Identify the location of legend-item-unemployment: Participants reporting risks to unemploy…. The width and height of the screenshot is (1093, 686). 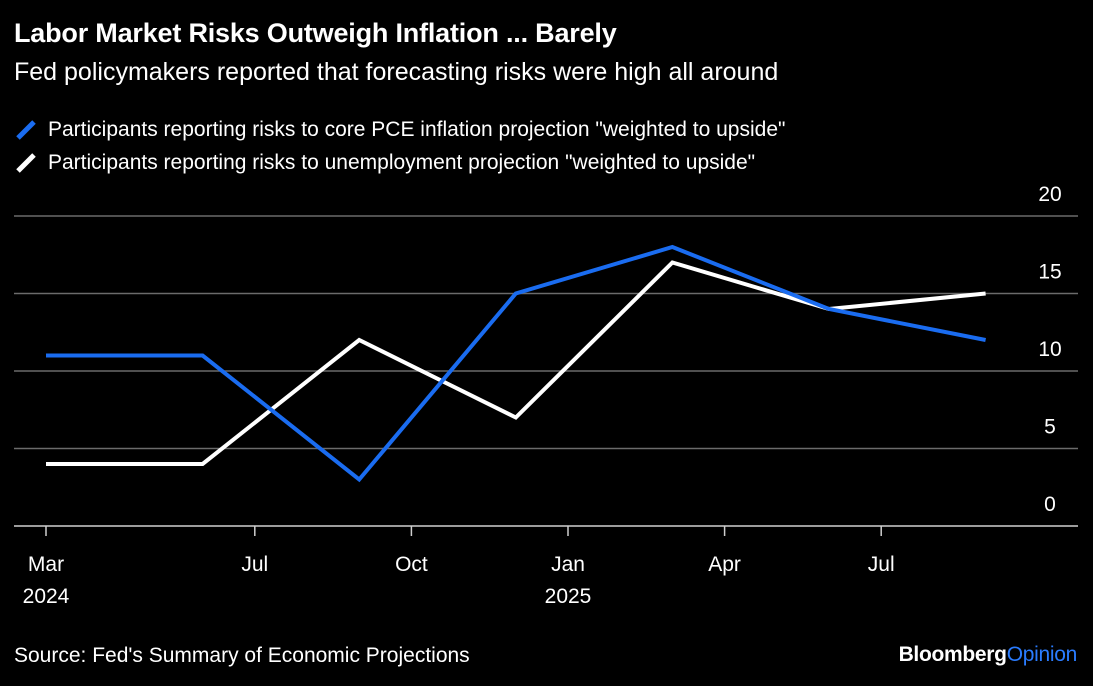
(399, 162).